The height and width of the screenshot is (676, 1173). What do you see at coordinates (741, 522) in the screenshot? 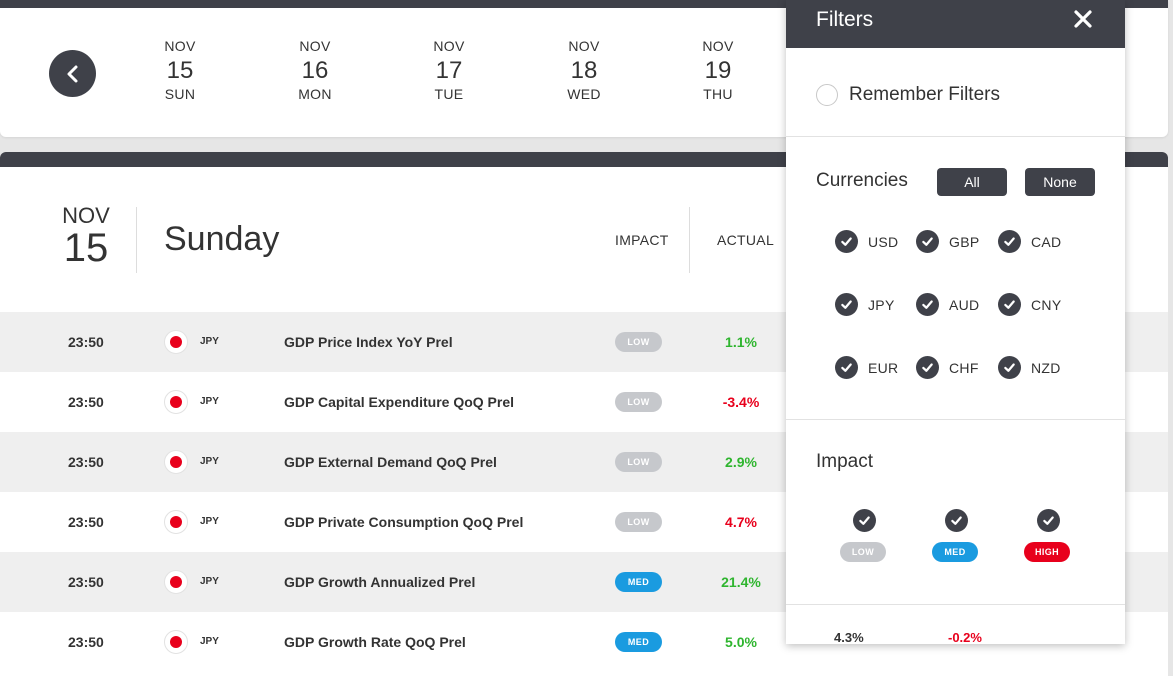
I see `event-actual: 4.7%` at bounding box center [741, 522].